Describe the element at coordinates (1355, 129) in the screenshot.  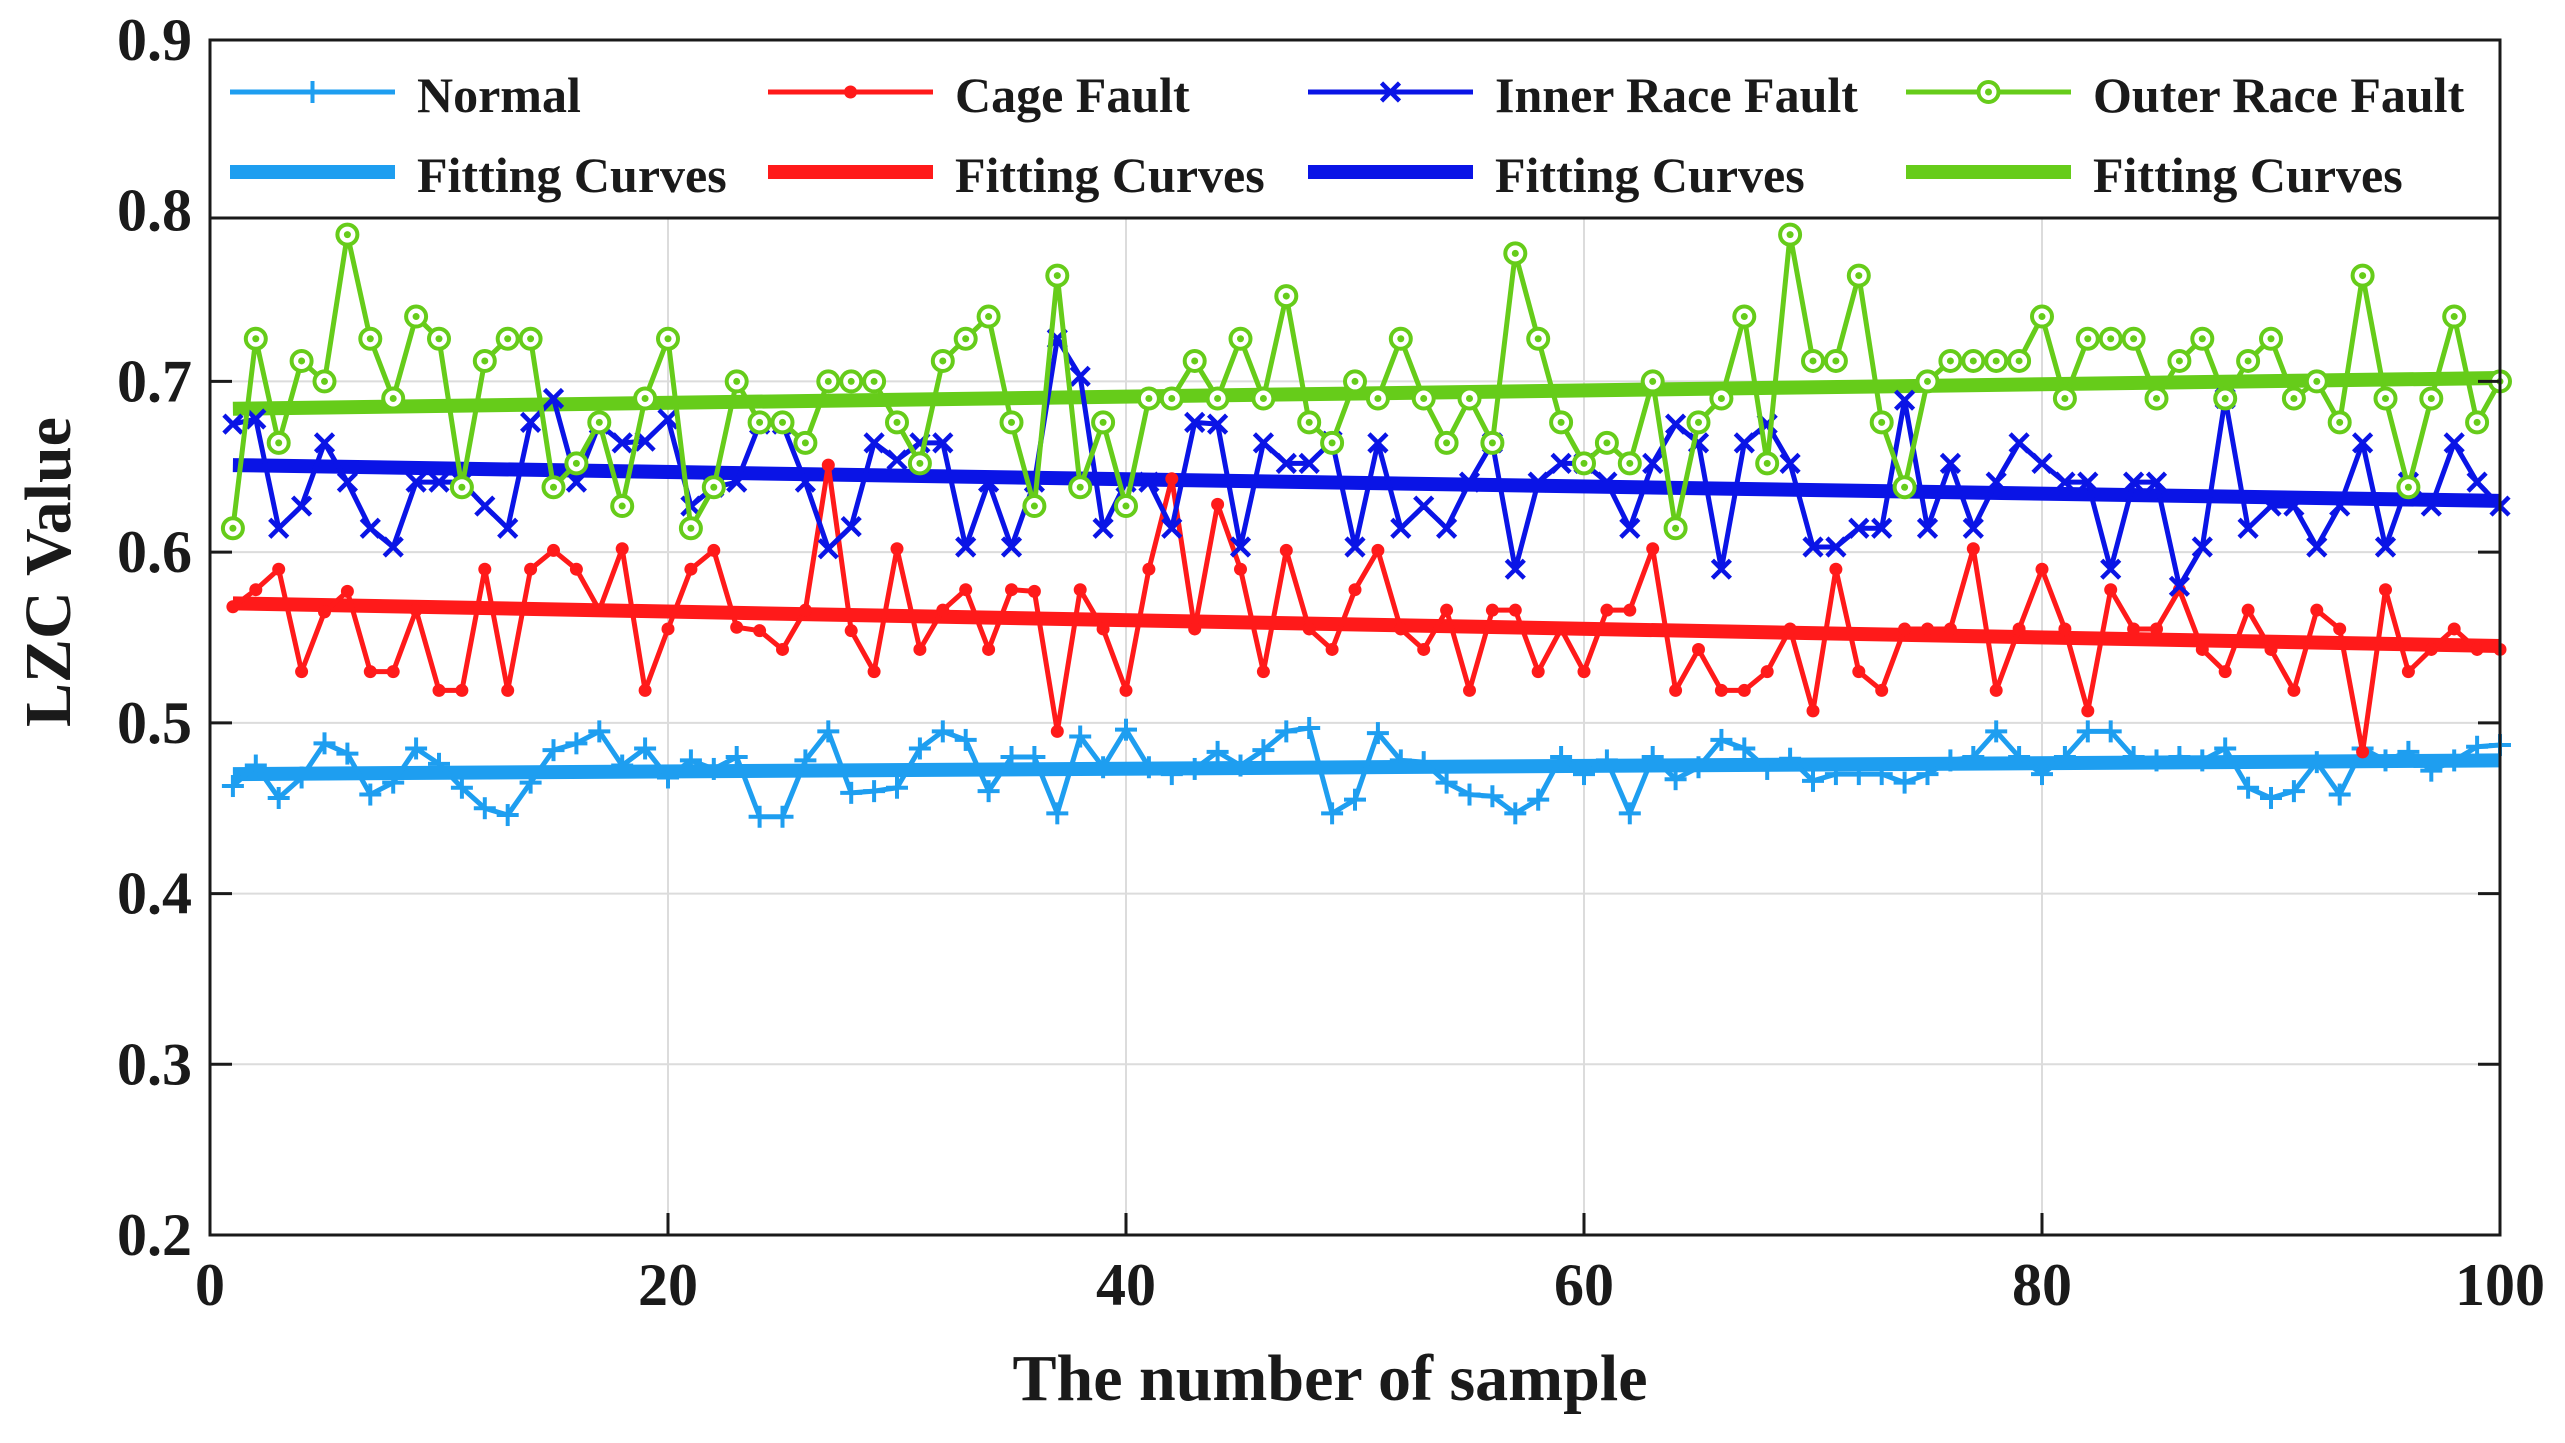
I see `legend-background` at that location.